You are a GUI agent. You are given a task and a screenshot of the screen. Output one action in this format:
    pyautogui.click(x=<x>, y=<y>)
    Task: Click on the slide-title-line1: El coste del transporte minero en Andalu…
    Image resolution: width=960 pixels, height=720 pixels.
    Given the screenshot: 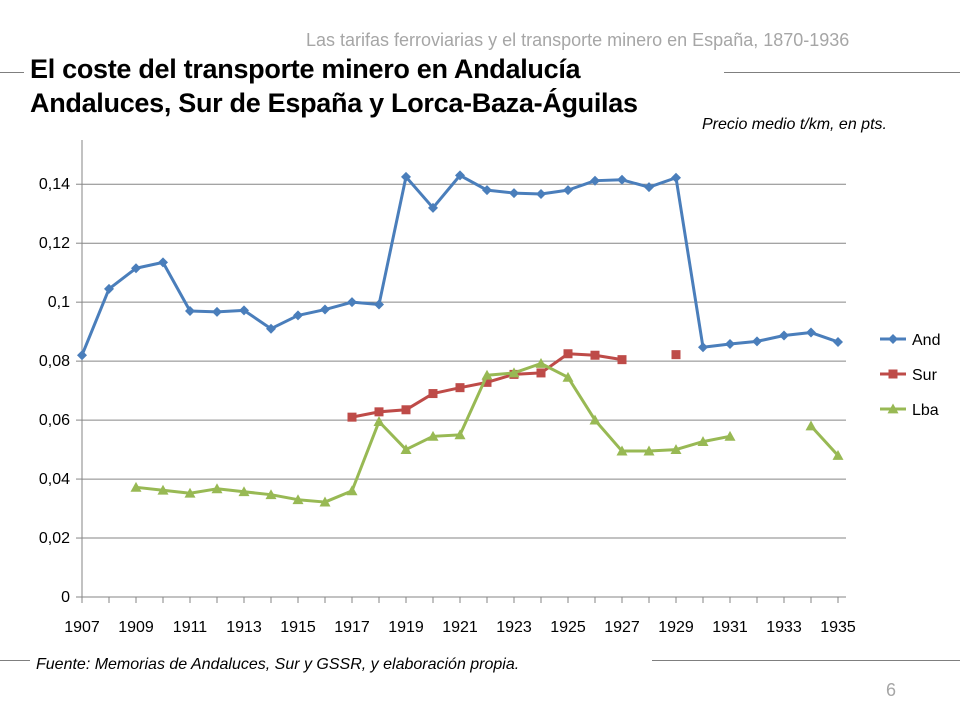 What is the action you would take?
    pyautogui.click(x=305, y=69)
    